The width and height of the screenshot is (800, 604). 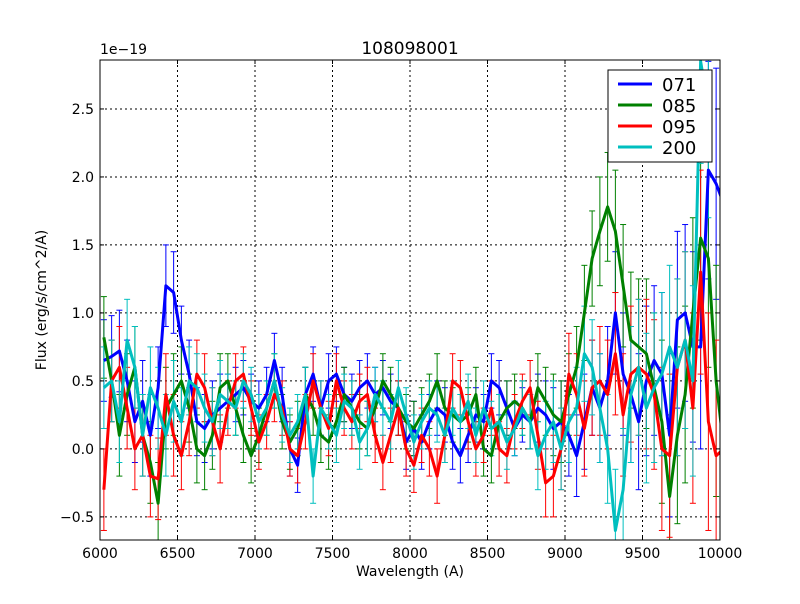 What do you see at coordinates (643, 554) in the screenshot?
I see `x-tick-label: 9500` at bounding box center [643, 554].